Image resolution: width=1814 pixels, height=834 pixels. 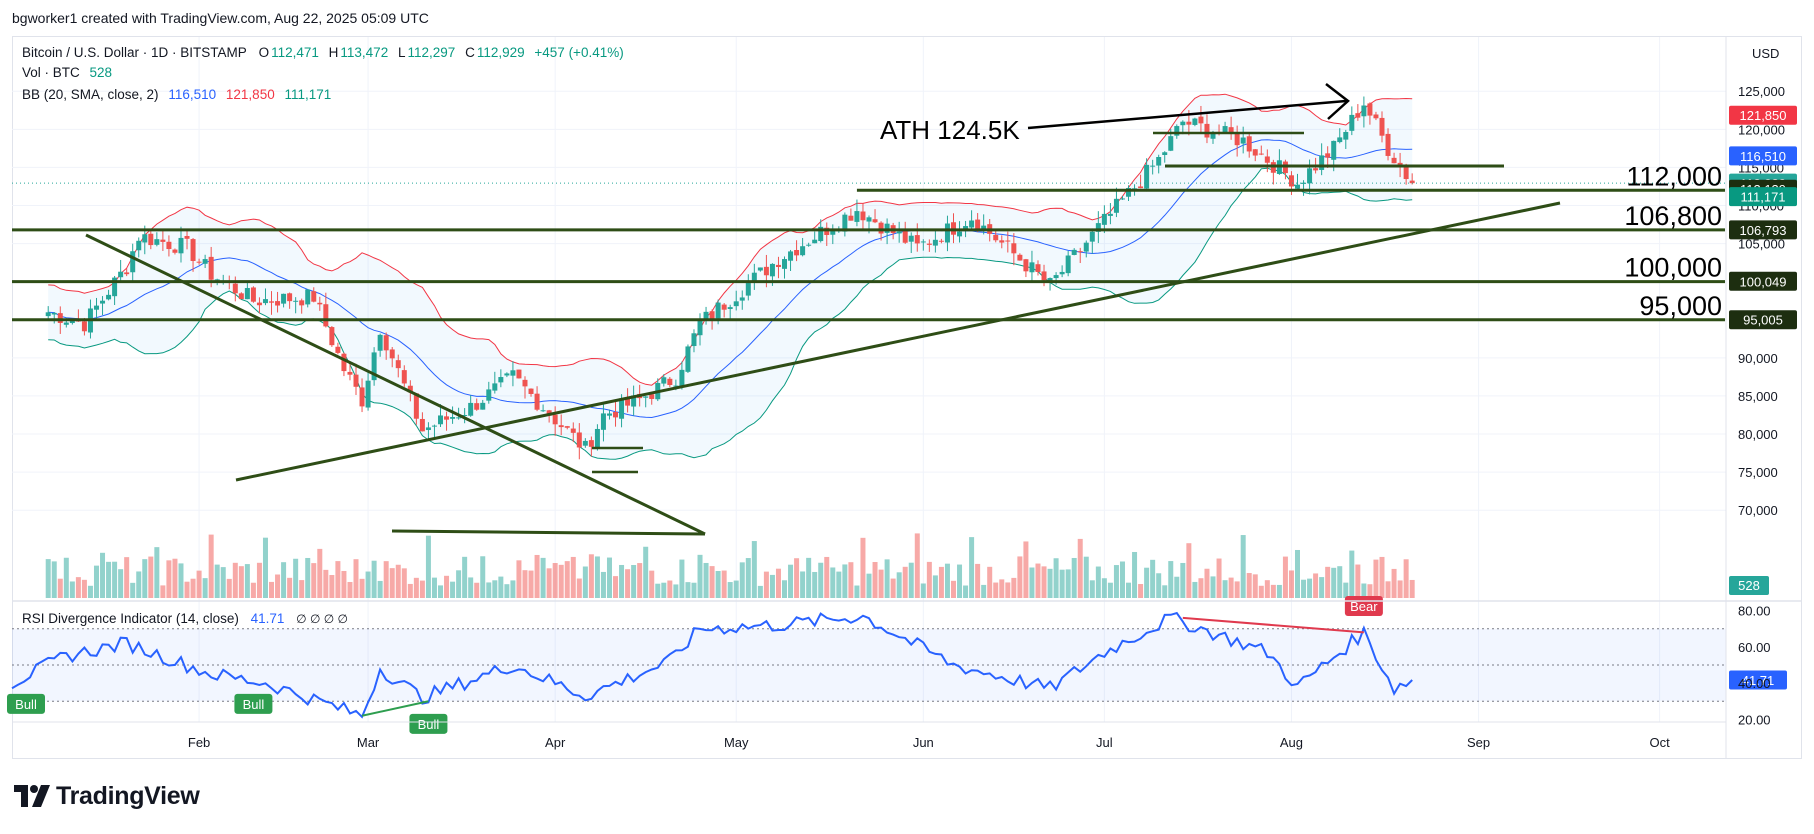 What do you see at coordinates (192, 94) in the screenshot?
I see `bb-basis-value: 116,510` at bounding box center [192, 94].